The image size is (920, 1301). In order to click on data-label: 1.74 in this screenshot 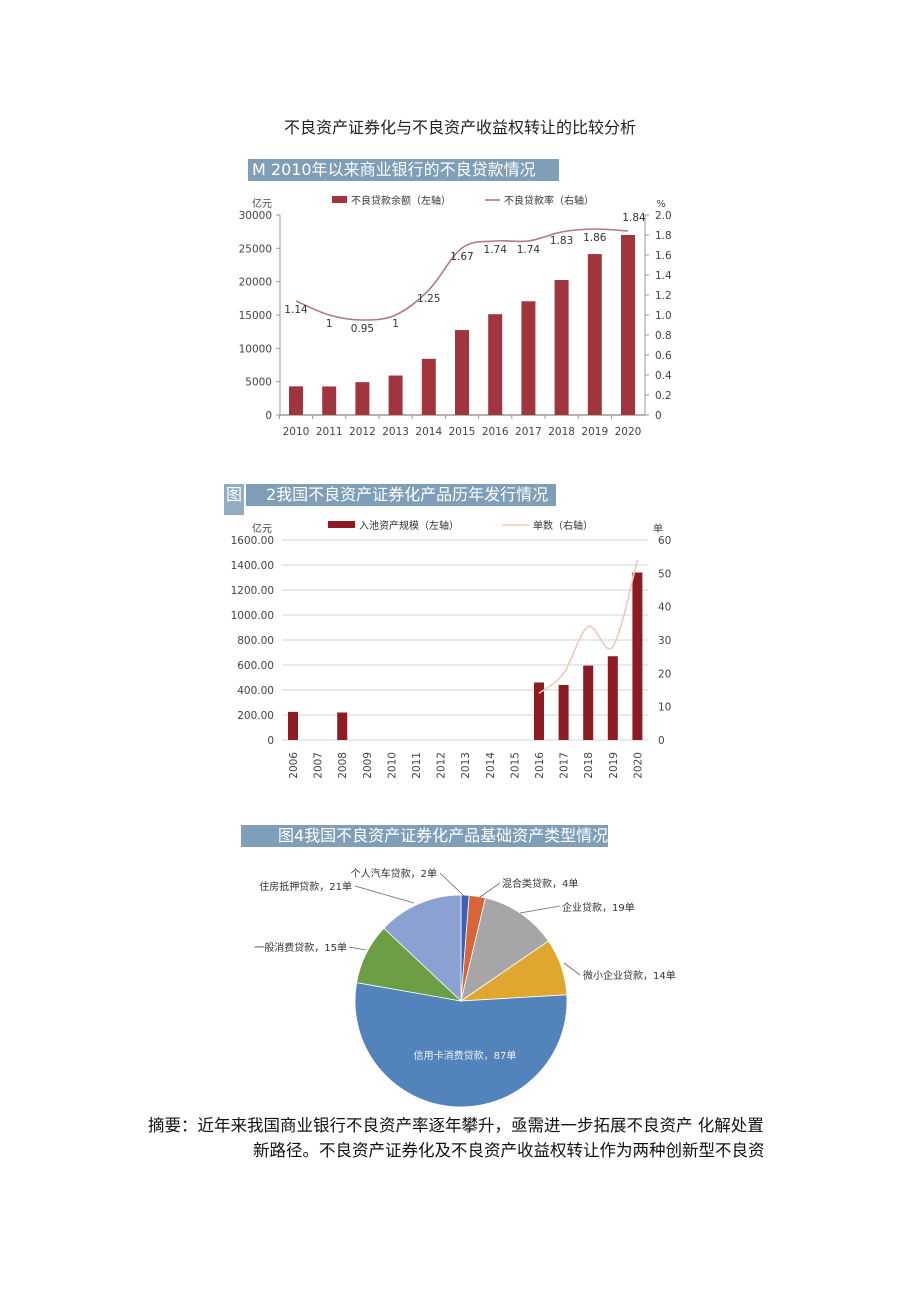, I will do `click(529, 250)`.